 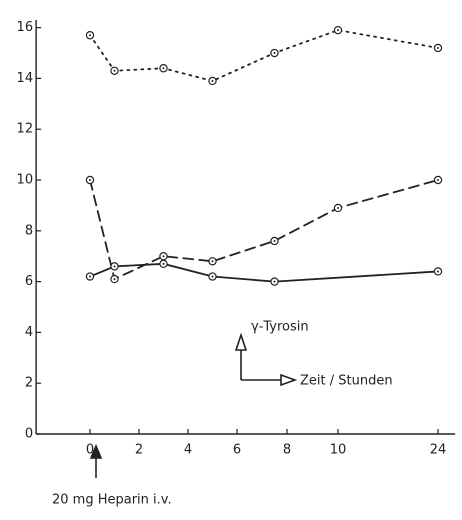 What do you see at coordinates (112, 500) in the screenshot?
I see `heparin-note: 20 mg Heparin i.v.` at bounding box center [112, 500].